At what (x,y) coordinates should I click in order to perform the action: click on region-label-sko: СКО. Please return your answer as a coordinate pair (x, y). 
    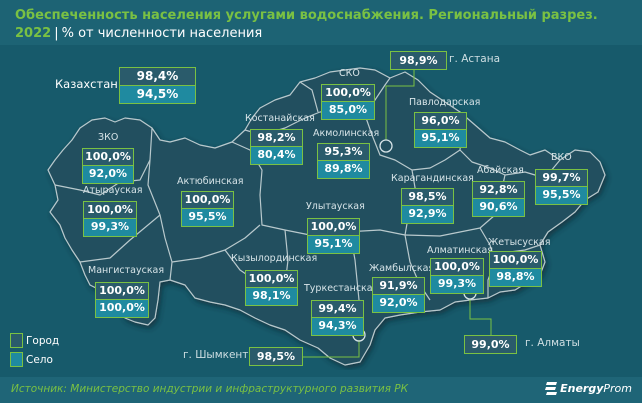
    Looking at the image, I should click on (349, 73).